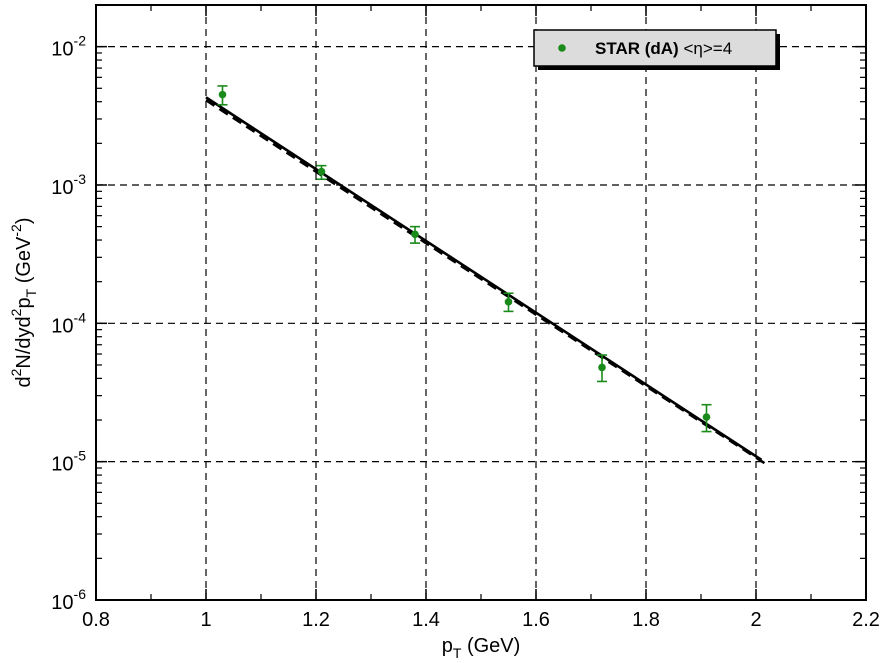 The image size is (885, 663). What do you see at coordinates (96, 620) in the screenshot?
I see `x-tick-label: 0.8` at bounding box center [96, 620].